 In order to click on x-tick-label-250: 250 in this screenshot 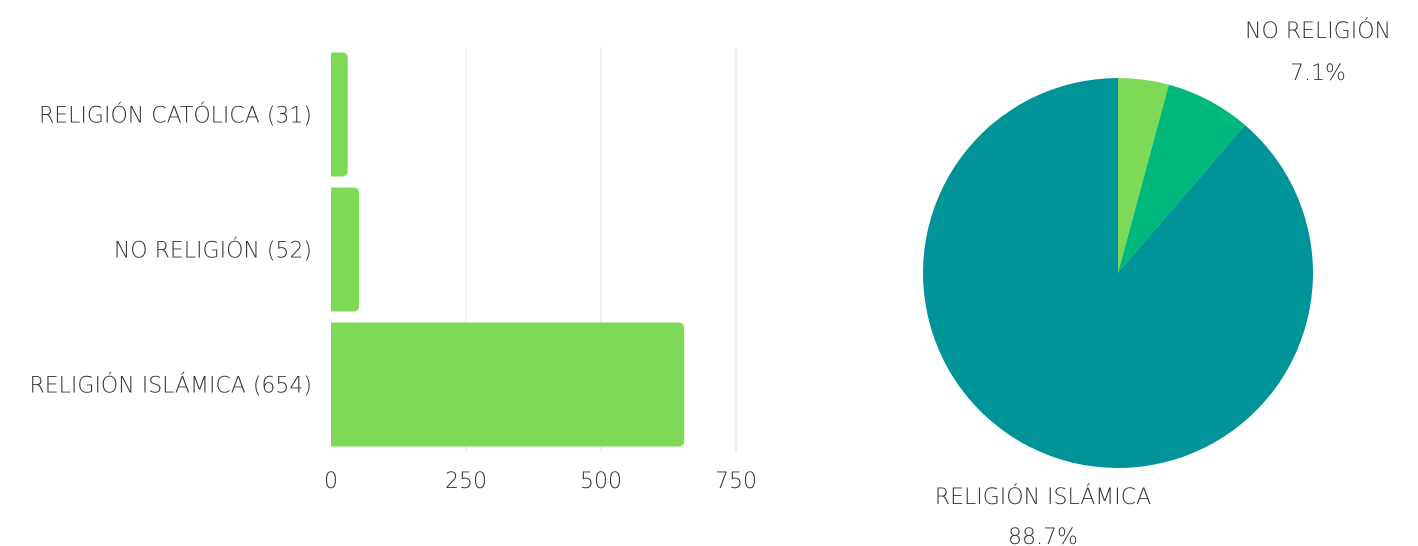, I will do `click(466, 481)`.